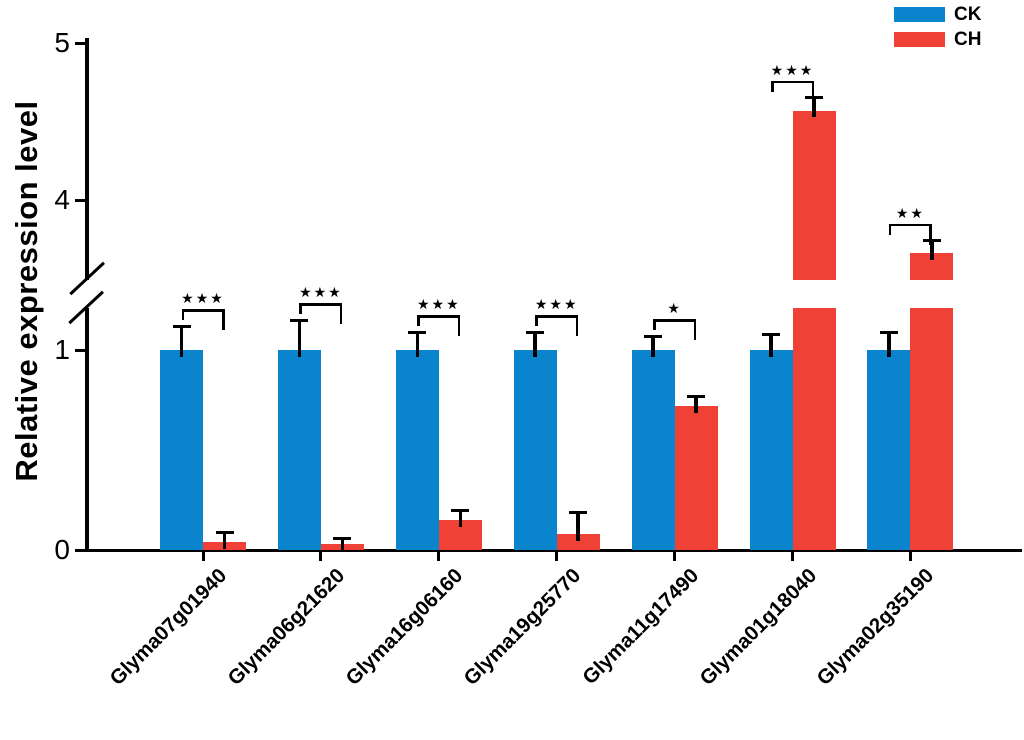  What do you see at coordinates (674, 308) in the screenshot?
I see `sig-stars: ★` at bounding box center [674, 308].